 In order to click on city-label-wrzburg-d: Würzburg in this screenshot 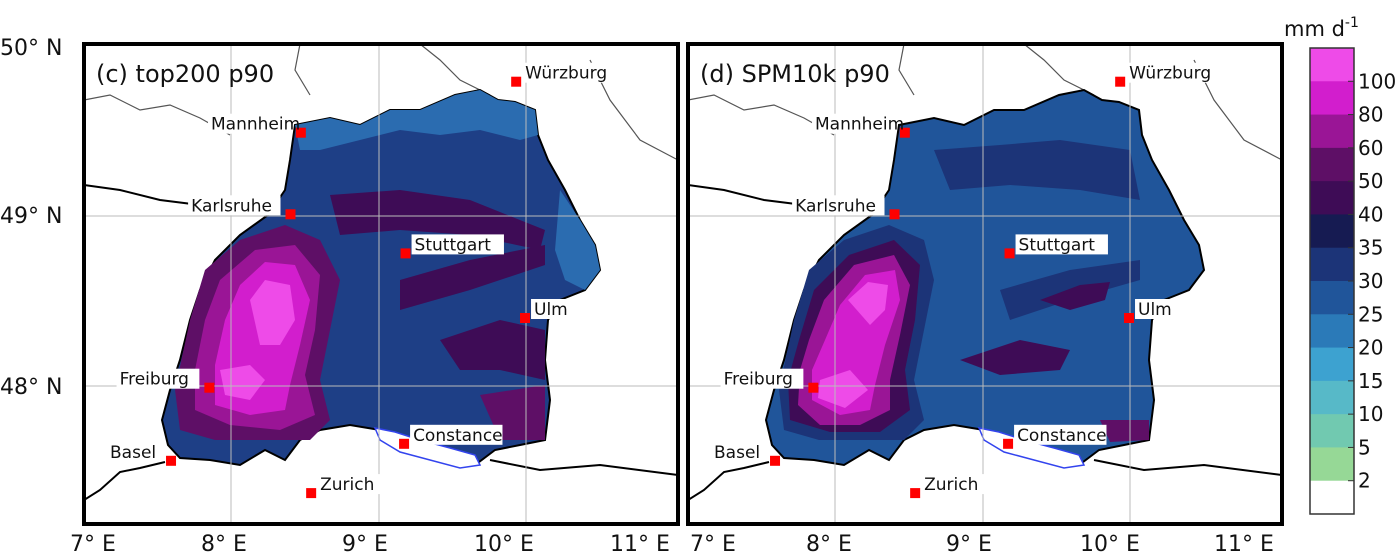, I will do `click(1170, 74)`.